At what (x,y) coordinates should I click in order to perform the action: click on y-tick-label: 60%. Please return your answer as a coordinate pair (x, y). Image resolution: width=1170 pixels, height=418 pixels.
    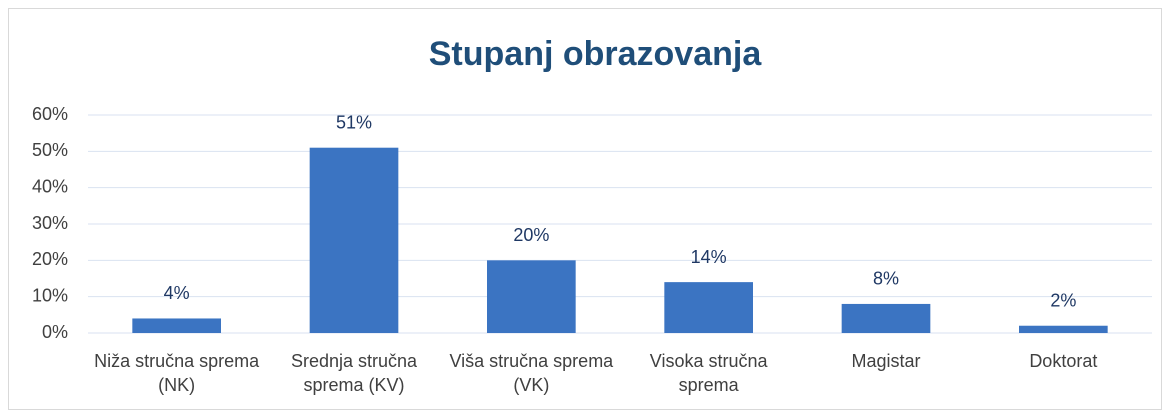
    Looking at the image, I should click on (50, 114).